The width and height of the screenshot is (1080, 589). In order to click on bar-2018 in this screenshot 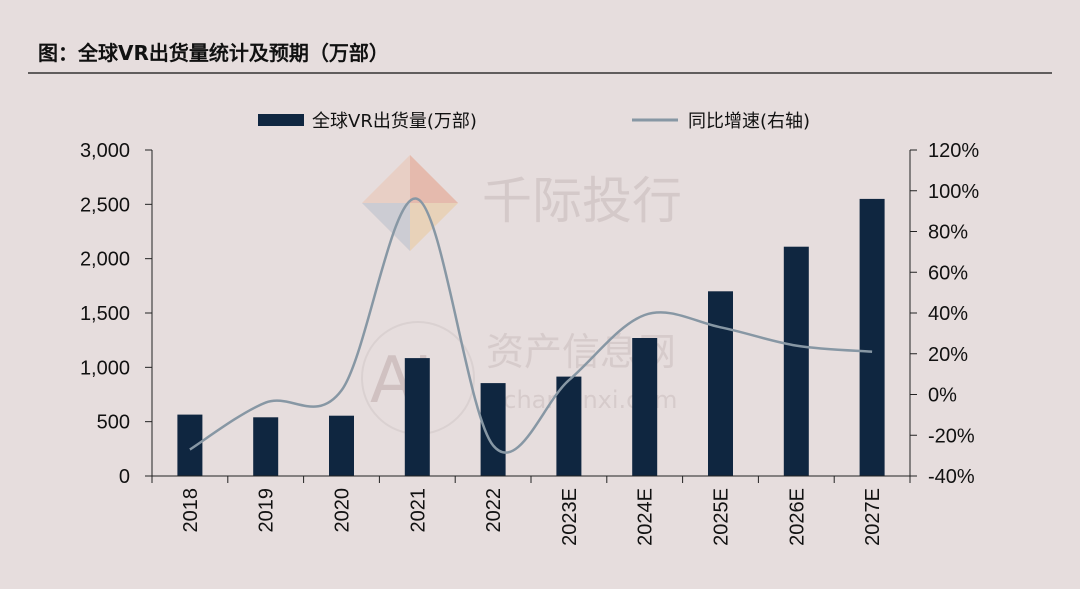, I will do `click(190, 445)`.